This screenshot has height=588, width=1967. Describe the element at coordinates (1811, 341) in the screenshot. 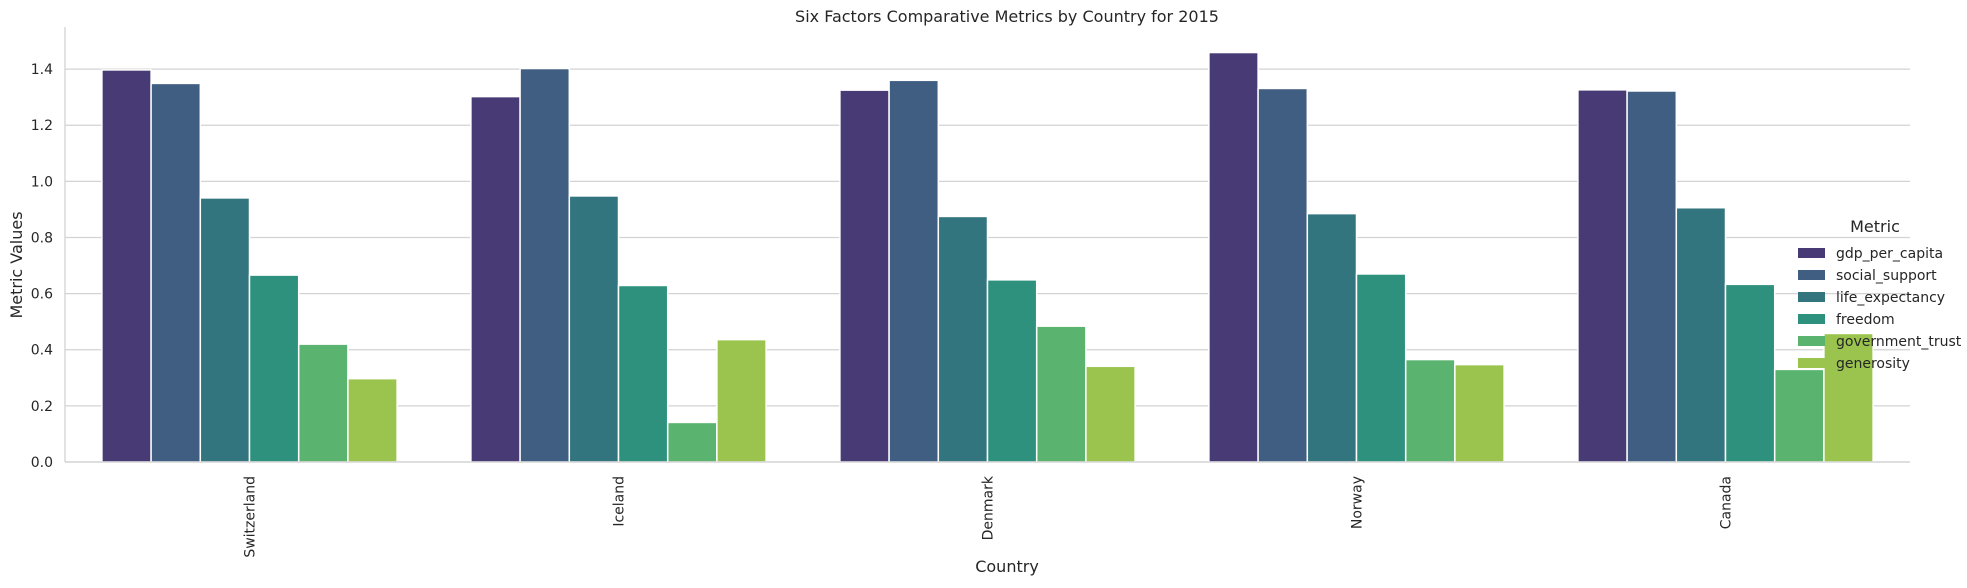

I see `legend-swatch-government_trust` at that location.